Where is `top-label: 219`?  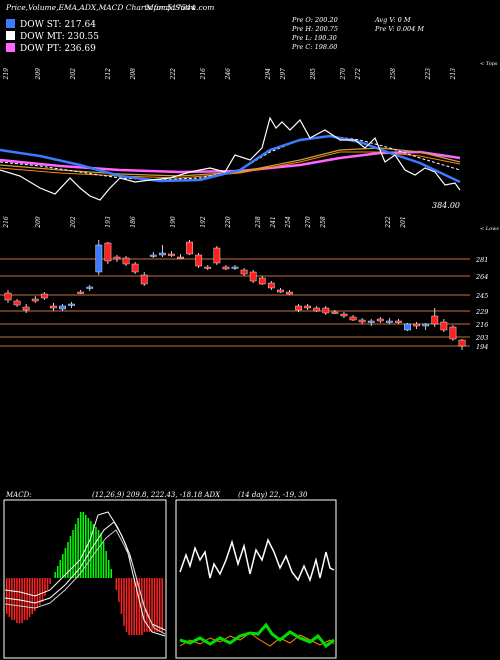
top-label: 219 is located at coordinates (6, 74).